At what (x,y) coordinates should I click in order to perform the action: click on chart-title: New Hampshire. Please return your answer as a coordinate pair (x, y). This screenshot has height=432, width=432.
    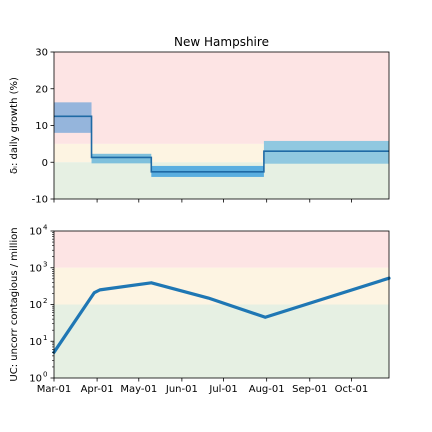
    Looking at the image, I should click on (221, 42).